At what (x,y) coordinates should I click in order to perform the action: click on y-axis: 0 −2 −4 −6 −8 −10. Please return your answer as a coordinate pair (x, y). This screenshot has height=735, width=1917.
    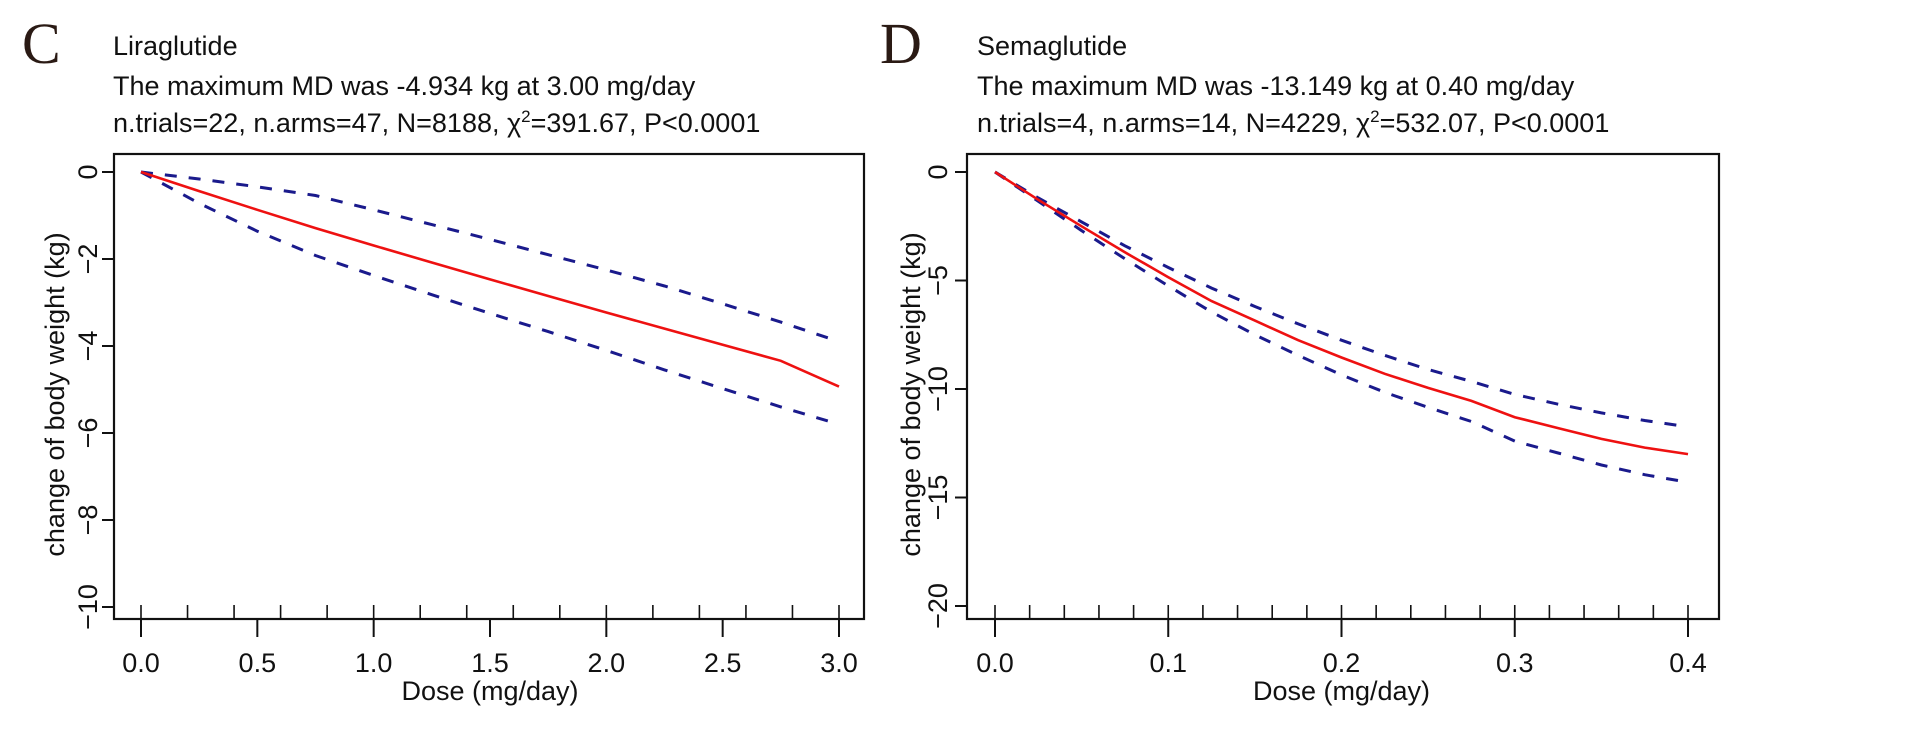
    Looking at the image, I should click on (93, 397).